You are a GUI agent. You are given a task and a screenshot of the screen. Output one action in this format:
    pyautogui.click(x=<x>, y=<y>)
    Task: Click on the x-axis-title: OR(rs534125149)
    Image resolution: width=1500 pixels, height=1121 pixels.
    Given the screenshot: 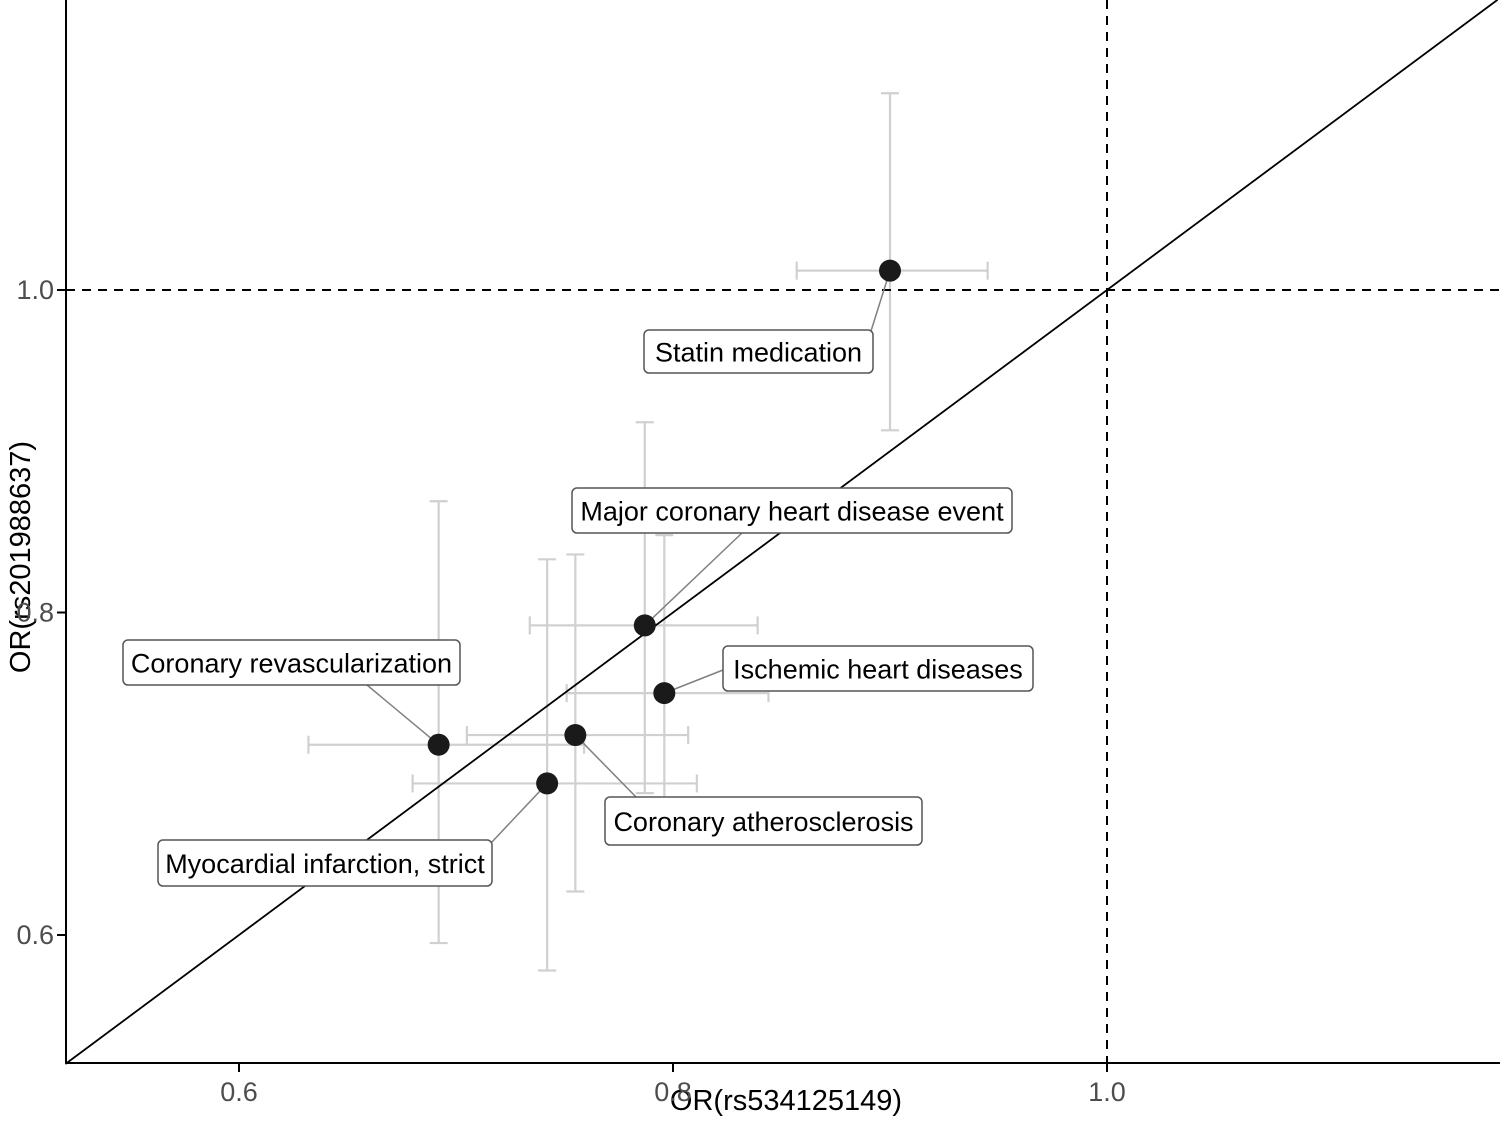 What is the action you would take?
    pyautogui.click(x=786, y=1101)
    